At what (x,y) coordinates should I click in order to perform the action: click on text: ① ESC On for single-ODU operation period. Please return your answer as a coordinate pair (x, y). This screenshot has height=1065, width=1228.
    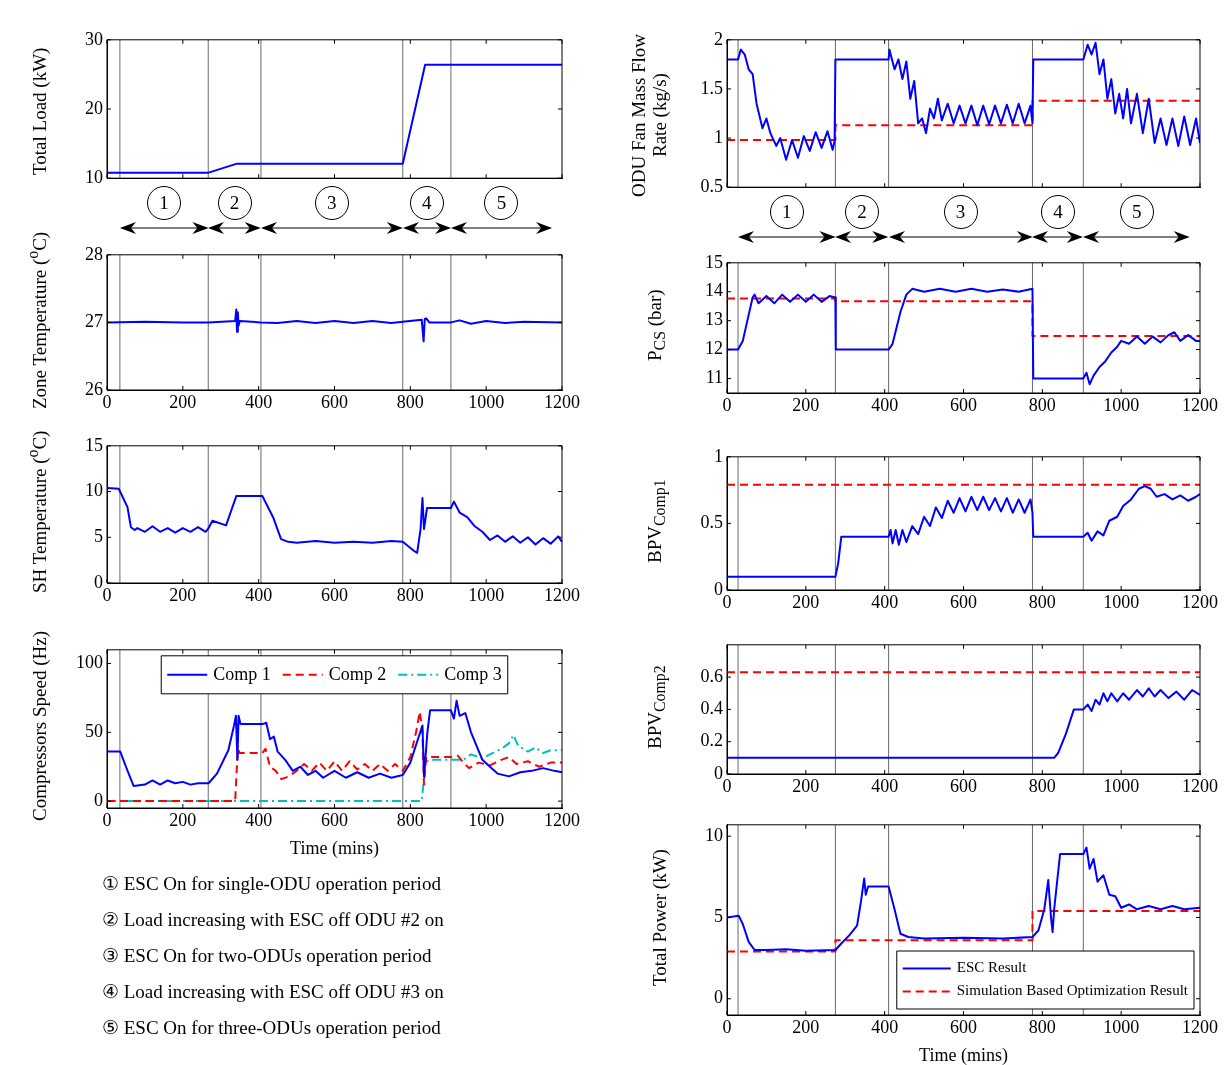
    Looking at the image, I should click on (271, 883).